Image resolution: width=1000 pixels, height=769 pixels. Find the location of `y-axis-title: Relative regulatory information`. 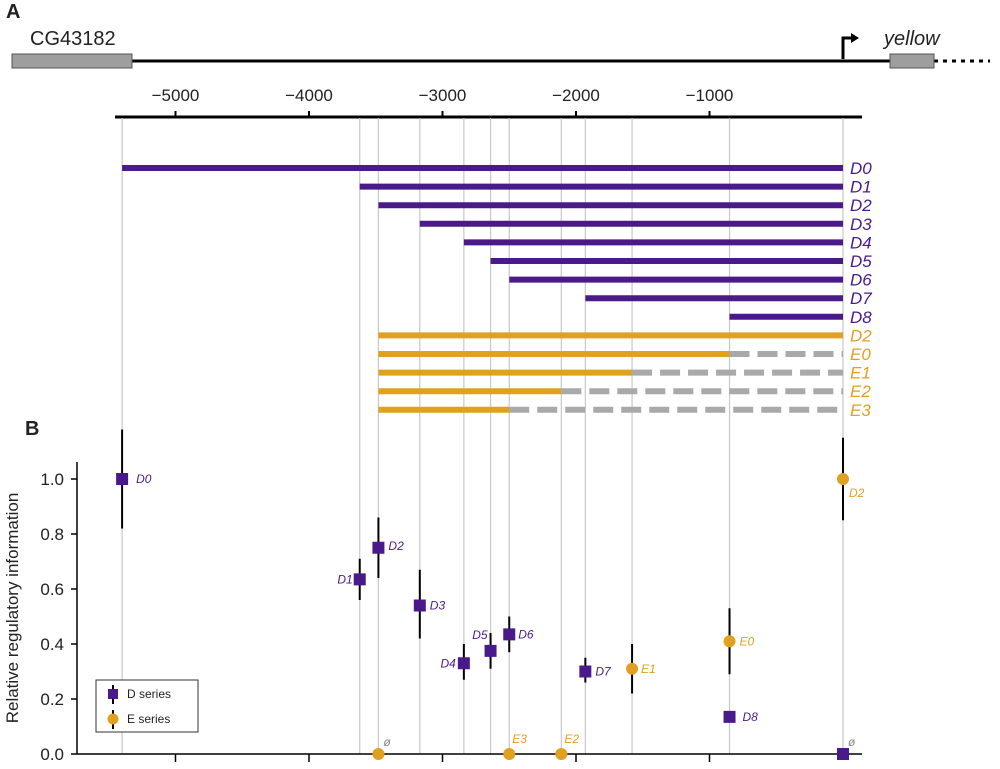

y-axis-title: Relative regulatory information is located at coordinates (12, 608).